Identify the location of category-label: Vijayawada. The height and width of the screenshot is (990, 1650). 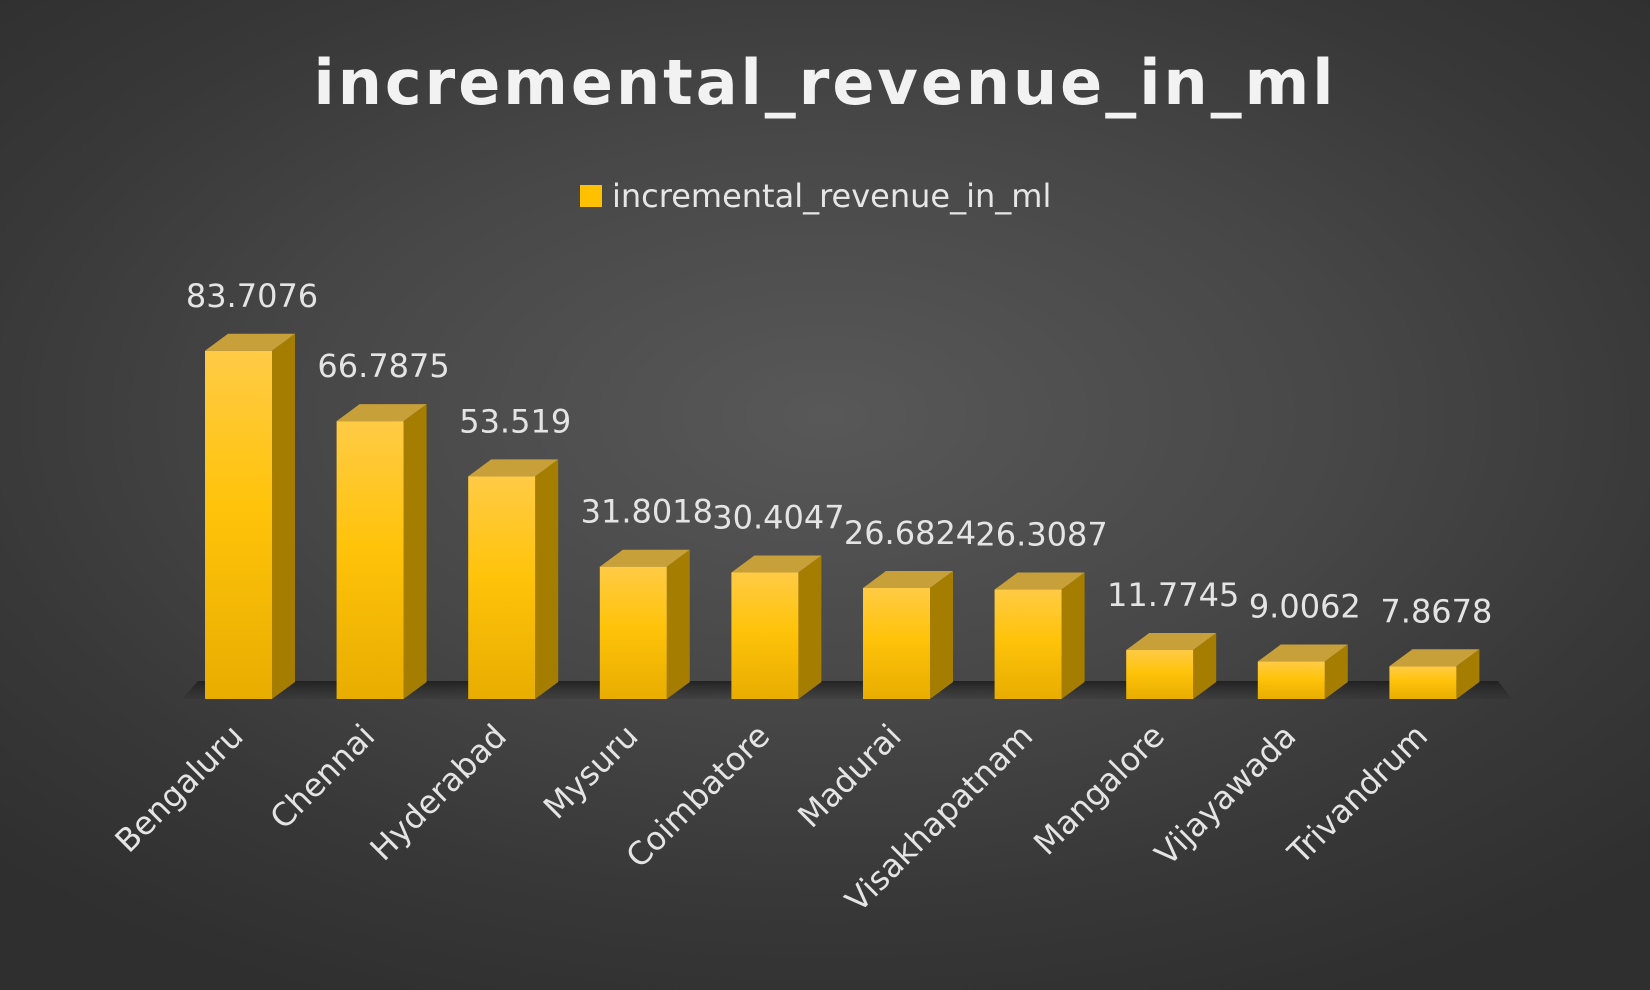
(1225, 795).